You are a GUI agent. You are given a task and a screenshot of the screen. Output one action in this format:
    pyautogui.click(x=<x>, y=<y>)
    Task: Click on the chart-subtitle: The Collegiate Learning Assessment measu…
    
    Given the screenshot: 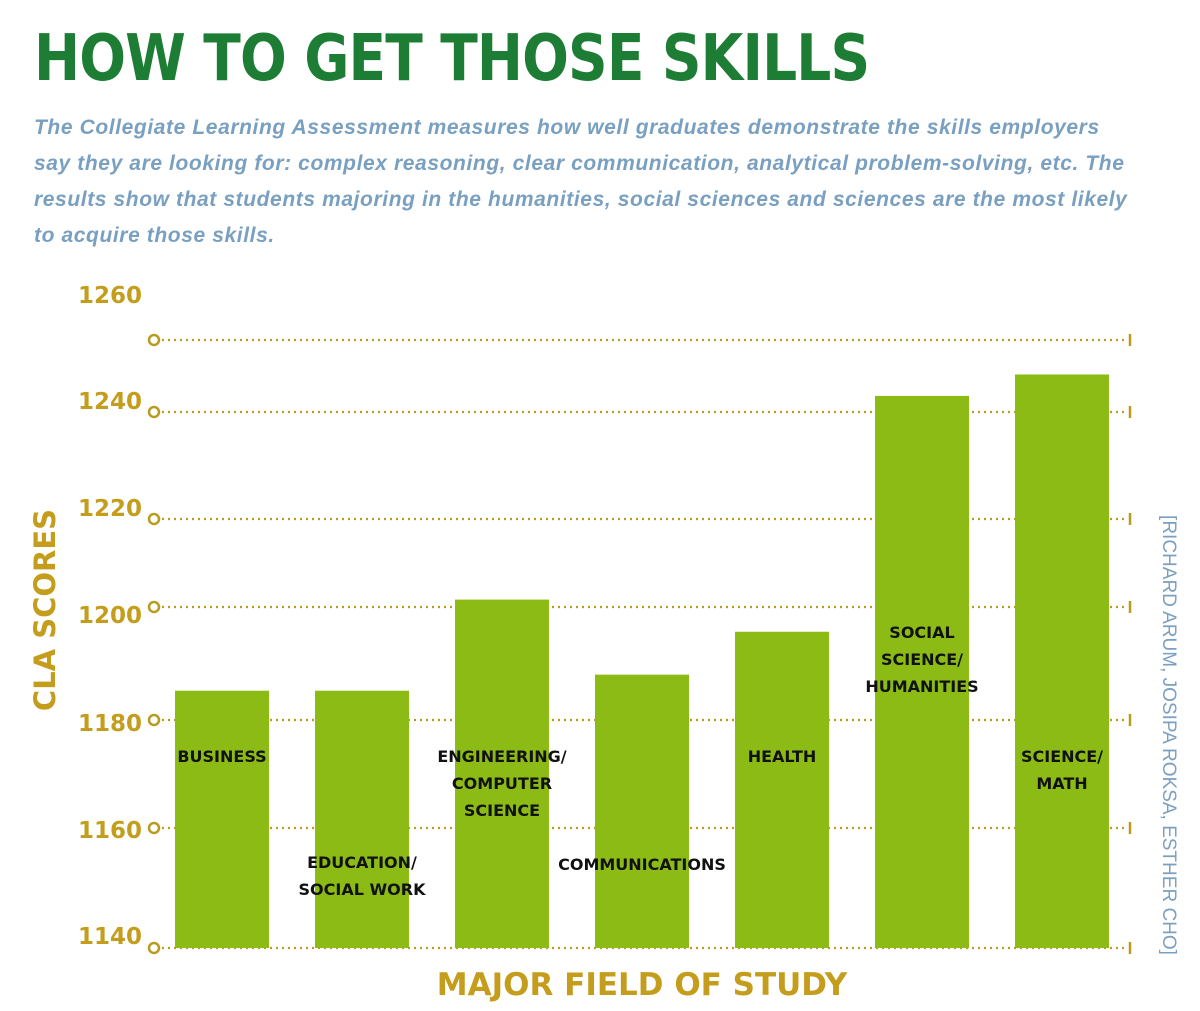 What is the action you would take?
    pyautogui.click(x=581, y=181)
    